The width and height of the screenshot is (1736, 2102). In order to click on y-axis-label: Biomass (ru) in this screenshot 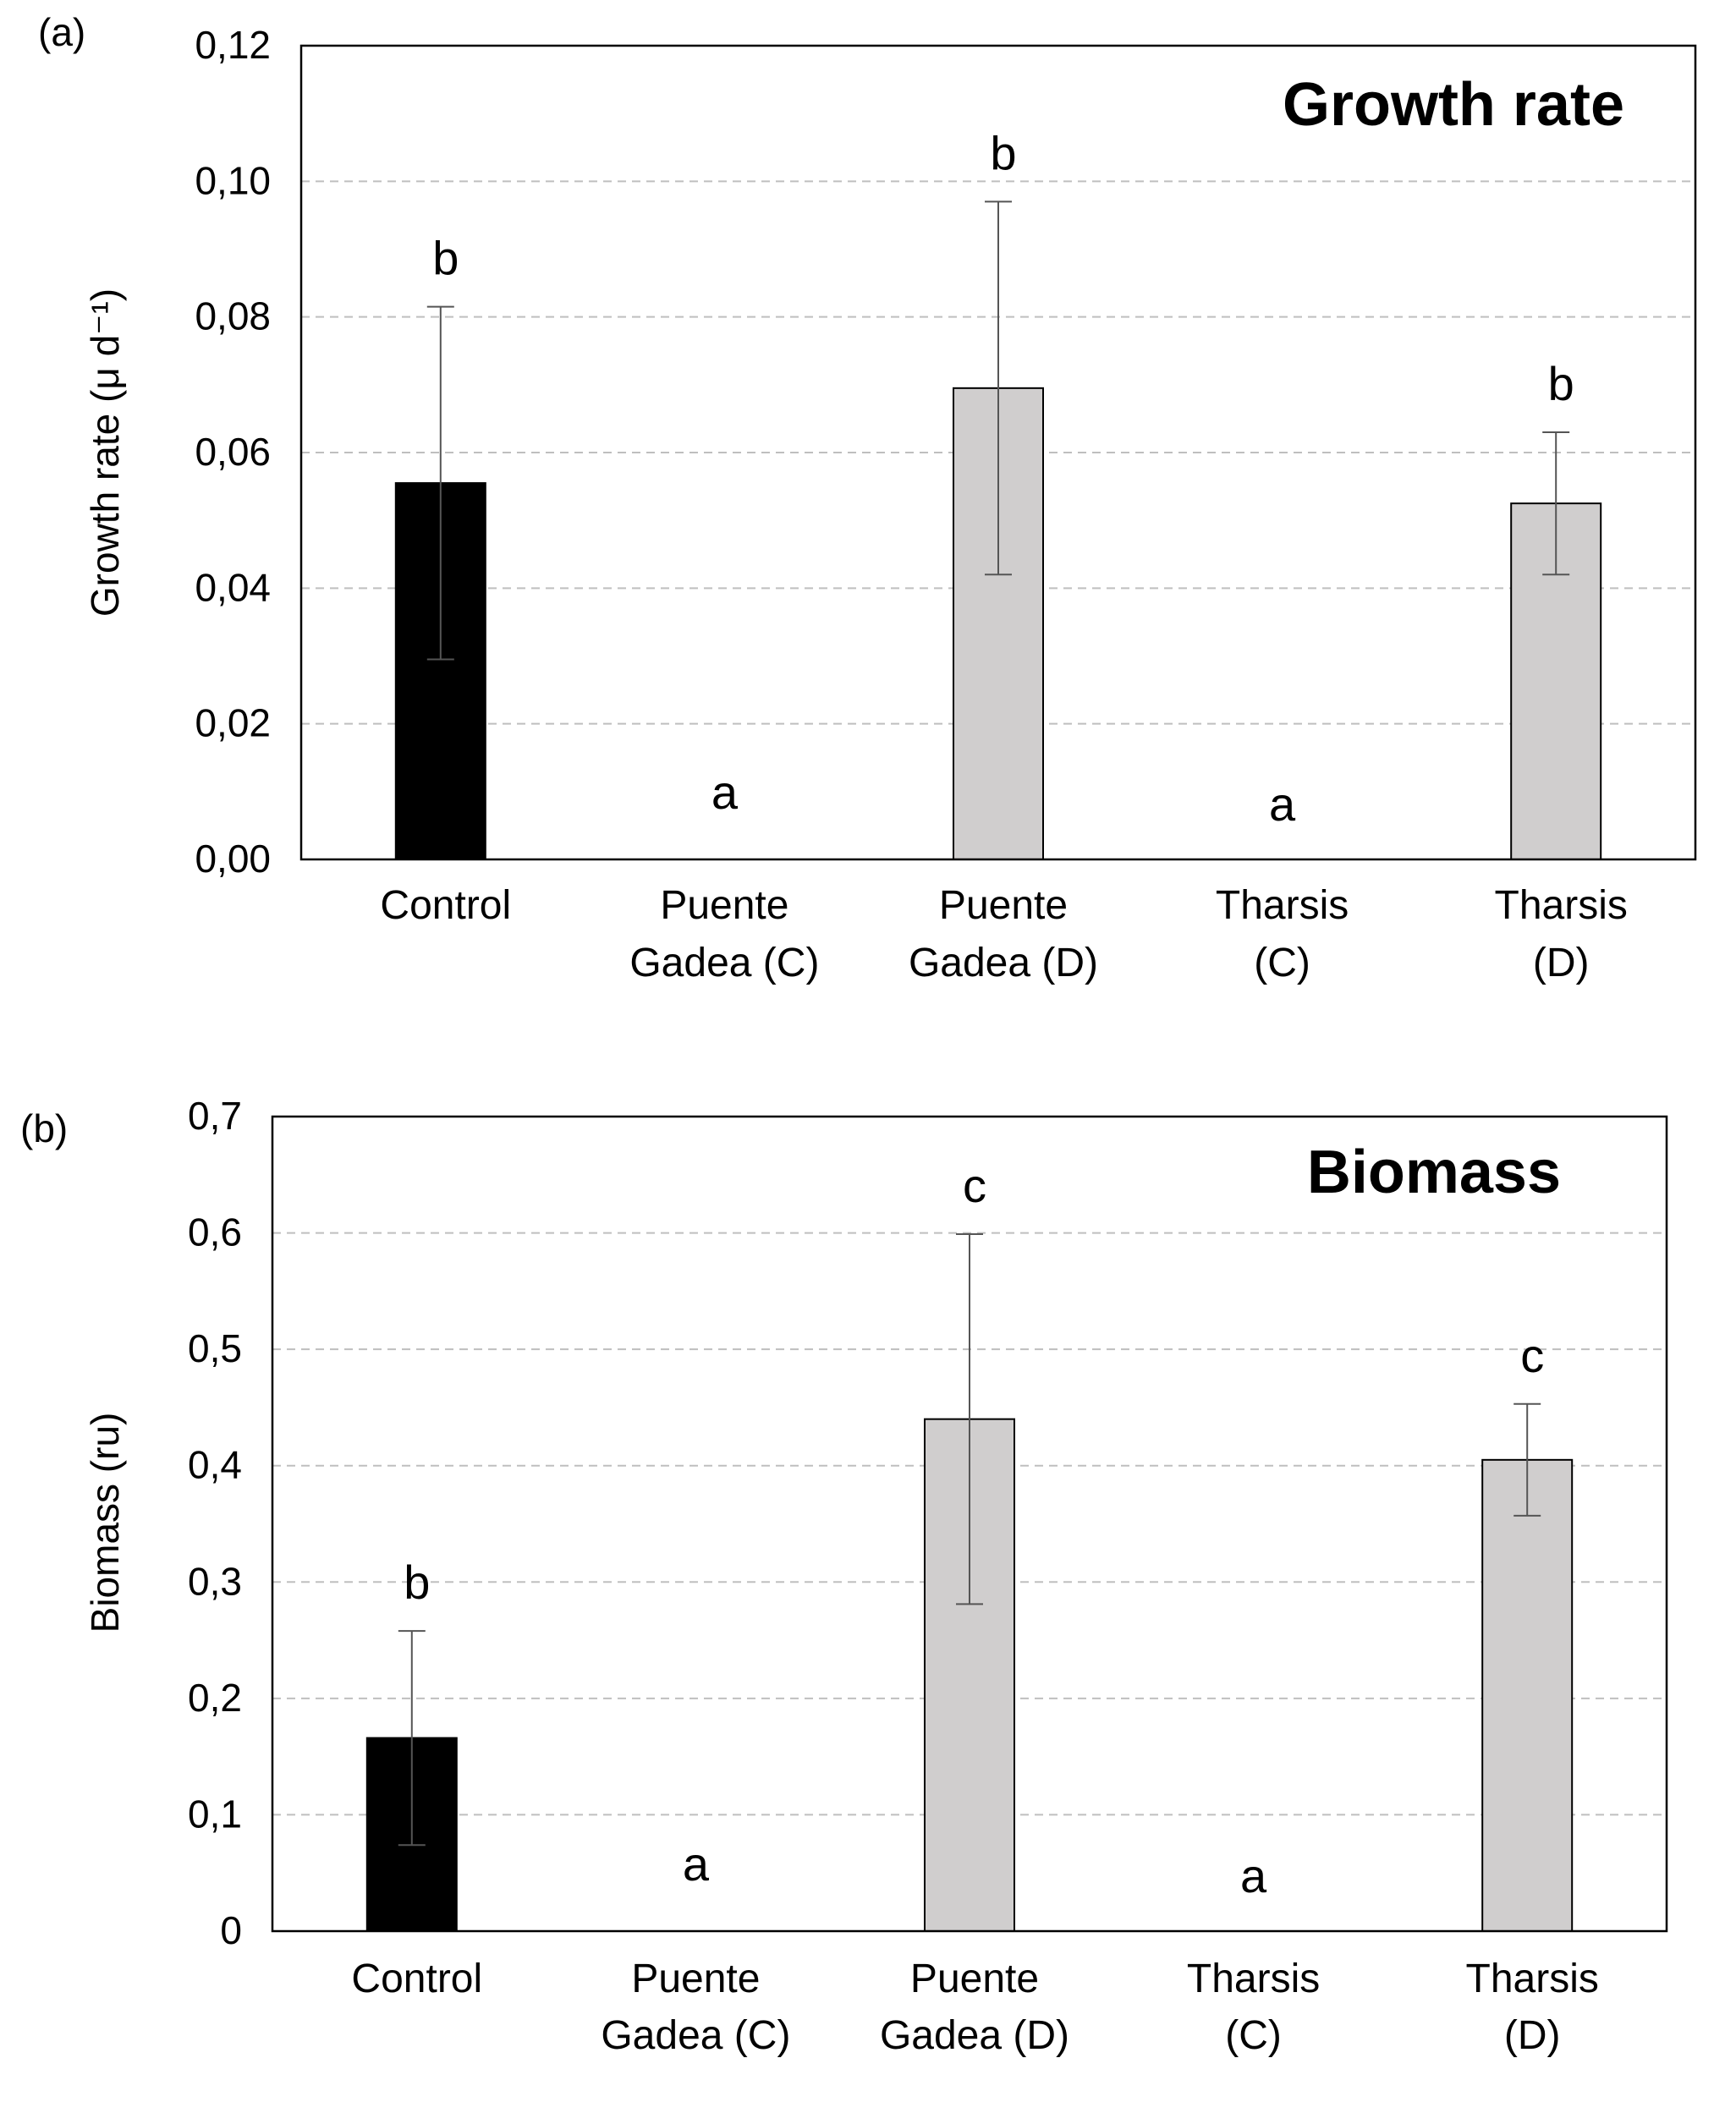, I will do `click(105, 1523)`.